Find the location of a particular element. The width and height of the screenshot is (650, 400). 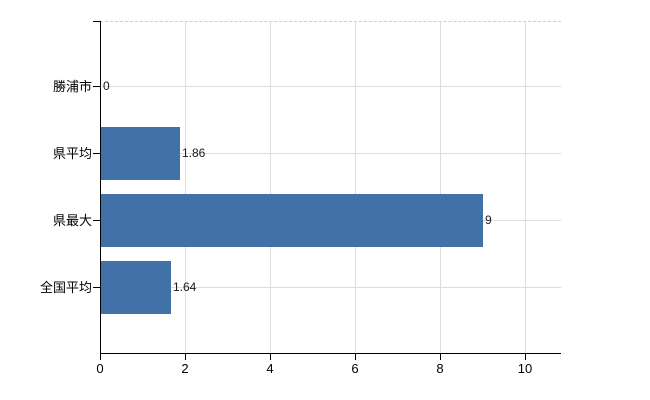

x-tick-label-1: 2 is located at coordinates (185, 368).